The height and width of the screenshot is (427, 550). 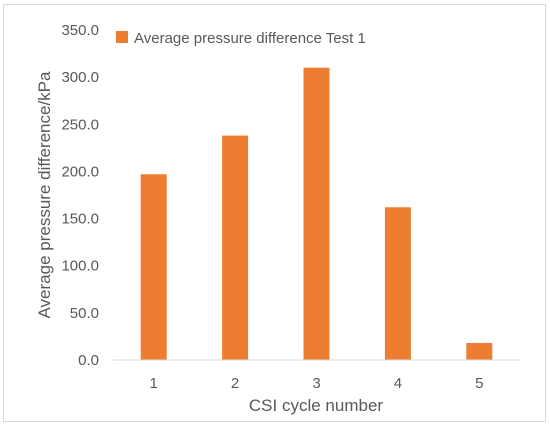 I want to click on x-tick-label: 3, so click(x=316, y=383).